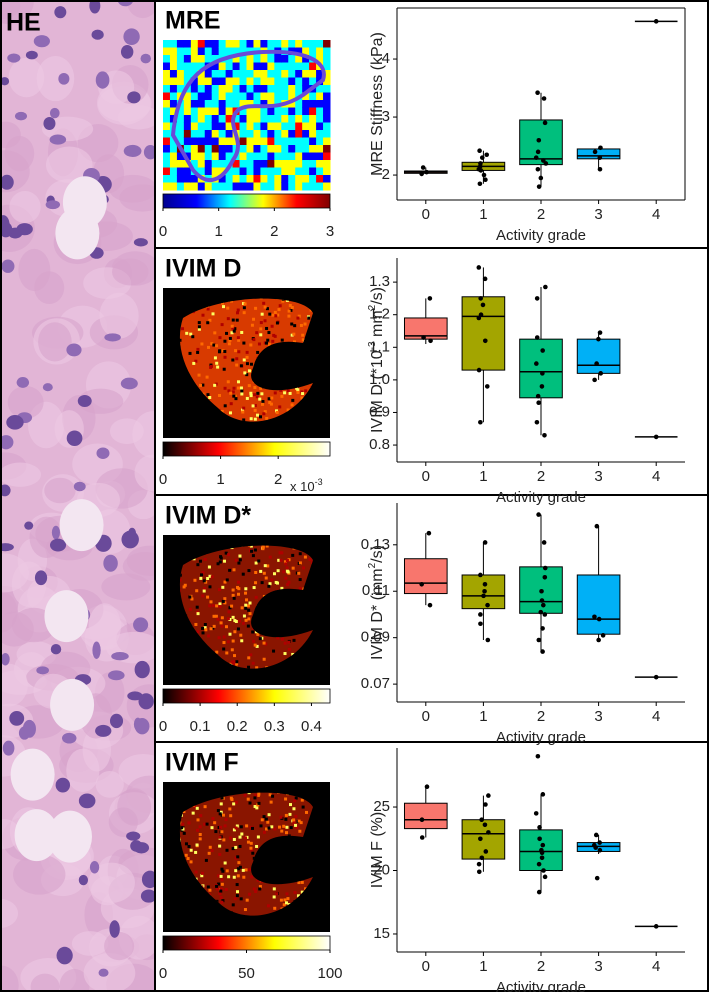 Image resolution: width=709 pixels, height=992 pixels. Describe the element at coordinates (278, 479) in the screenshot. I see `colorbar-tick-label: 2` at that location.